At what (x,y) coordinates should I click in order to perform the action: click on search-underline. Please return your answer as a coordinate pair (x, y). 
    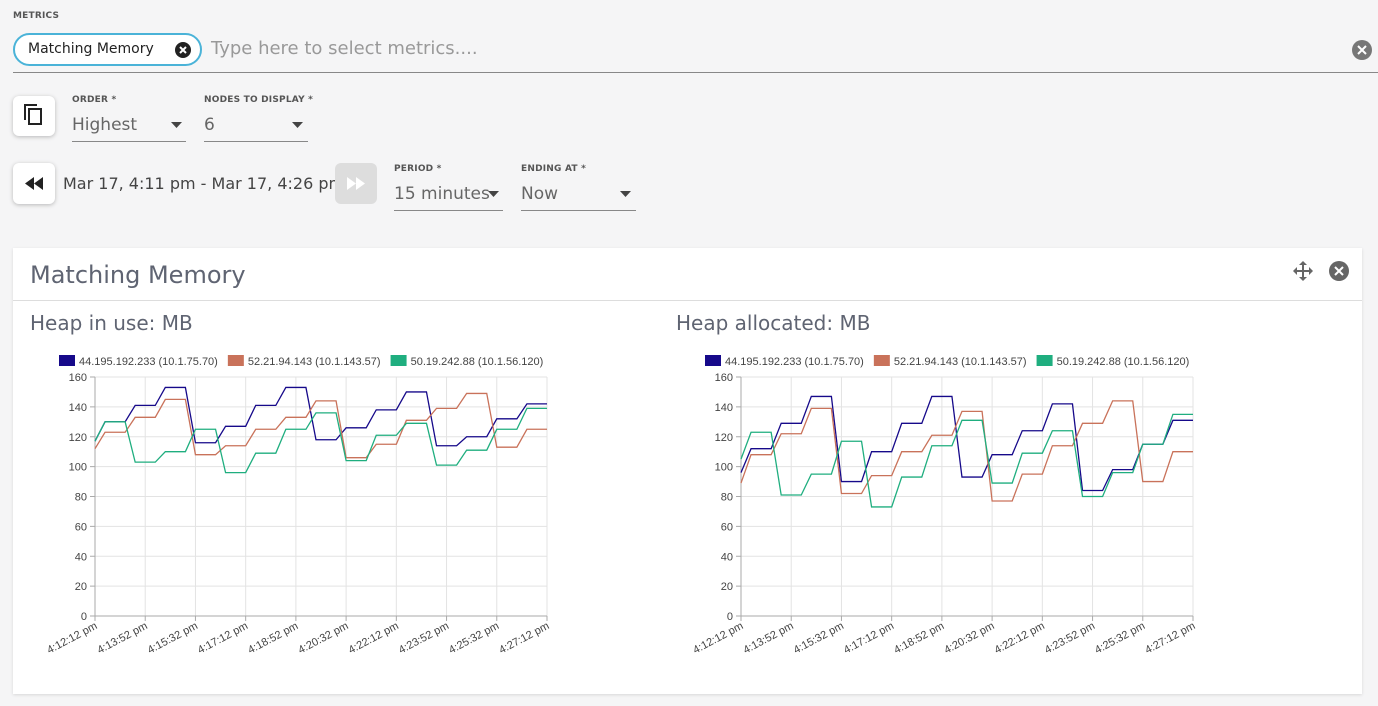
    Looking at the image, I should click on (695, 72).